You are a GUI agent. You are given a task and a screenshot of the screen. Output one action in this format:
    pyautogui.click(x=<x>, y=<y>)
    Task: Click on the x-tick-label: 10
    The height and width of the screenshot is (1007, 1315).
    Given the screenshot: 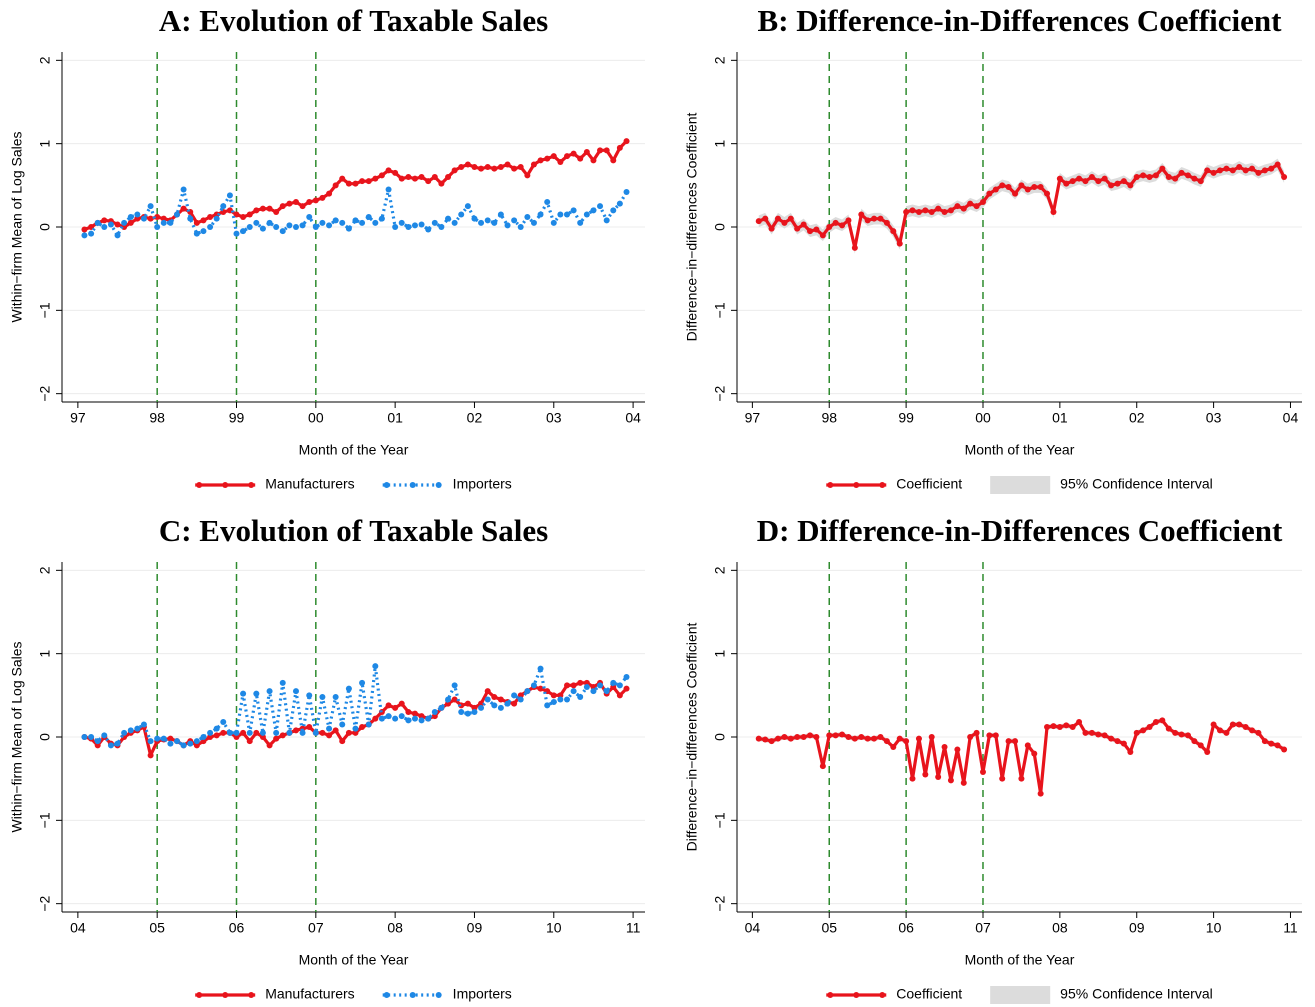 What is the action you would take?
    pyautogui.click(x=1214, y=928)
    